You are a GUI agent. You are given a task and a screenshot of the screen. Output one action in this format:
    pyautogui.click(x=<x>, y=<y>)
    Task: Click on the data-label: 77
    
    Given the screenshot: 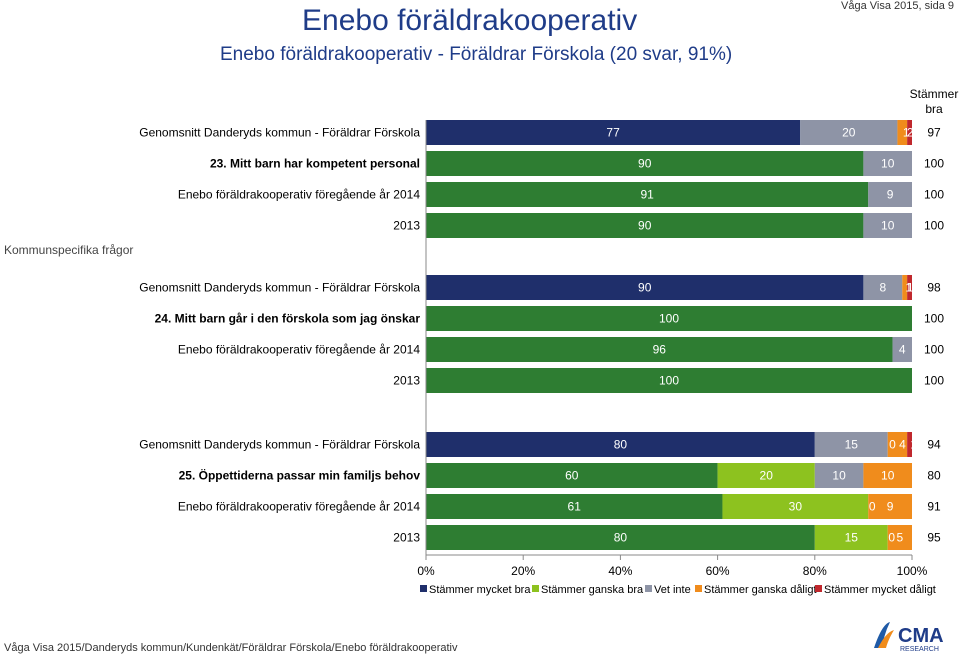 What is the action you would take?
    pyautogui.click(x=613, y=133)
    